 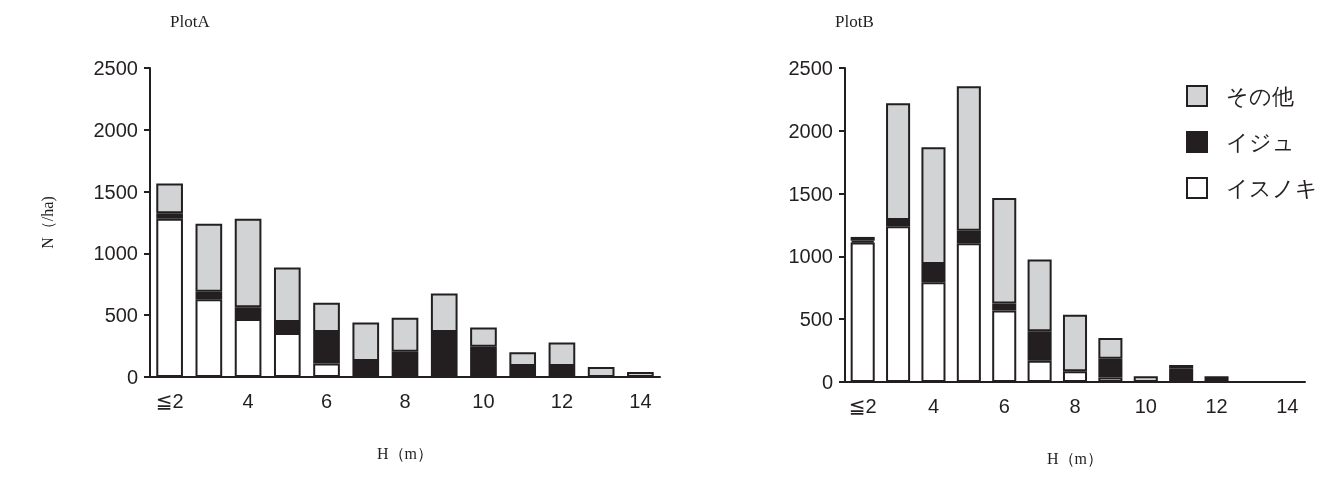 I want to click on legend-label: イジュ, so click(x=1260, y=142).